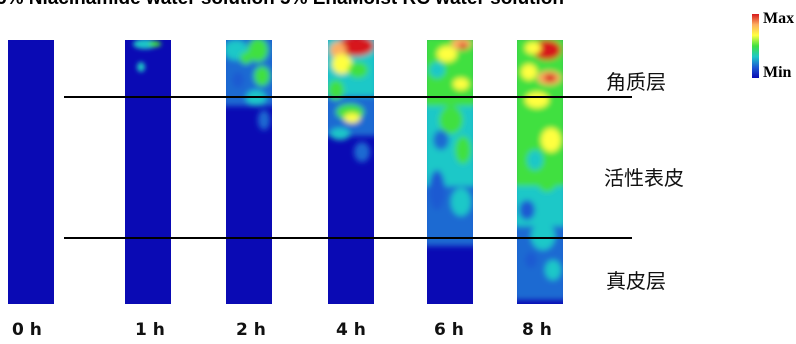 The width and height of the screenshot is (796, 344). What do you see at coordinates (150, 330) in the screenshot?
I see `time-label-1h: 1 h` at bounding box center [150, 330].